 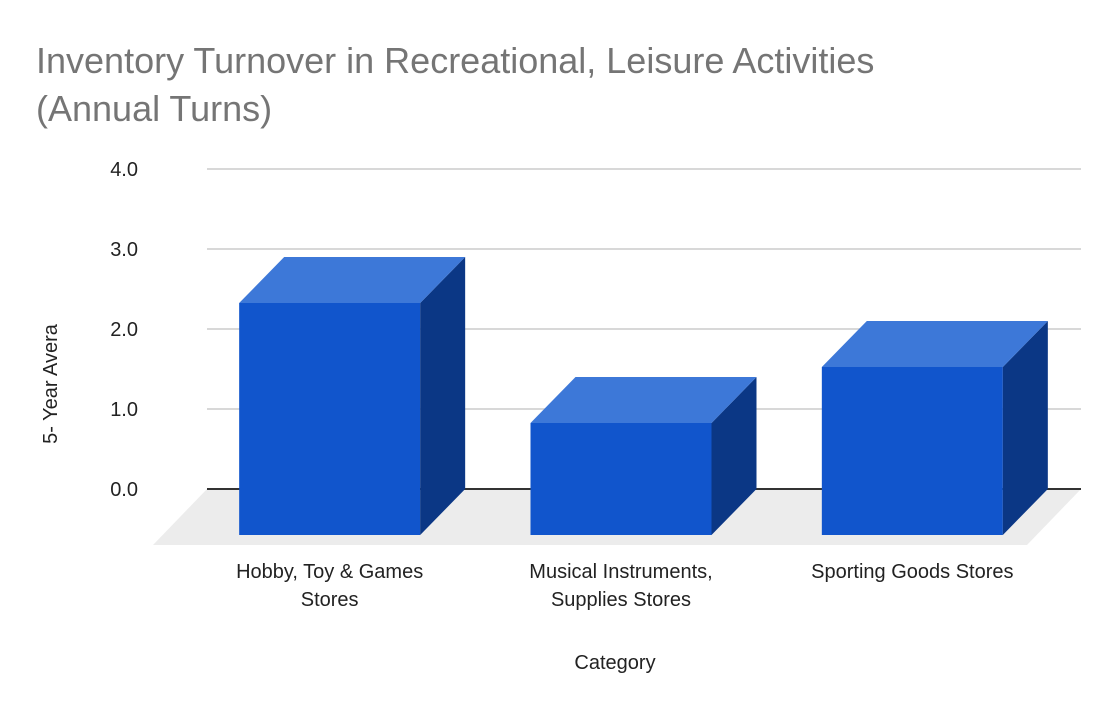 I want to click on x-tick-label: Hobby, Toy & Games, so click(x=329, y=572).